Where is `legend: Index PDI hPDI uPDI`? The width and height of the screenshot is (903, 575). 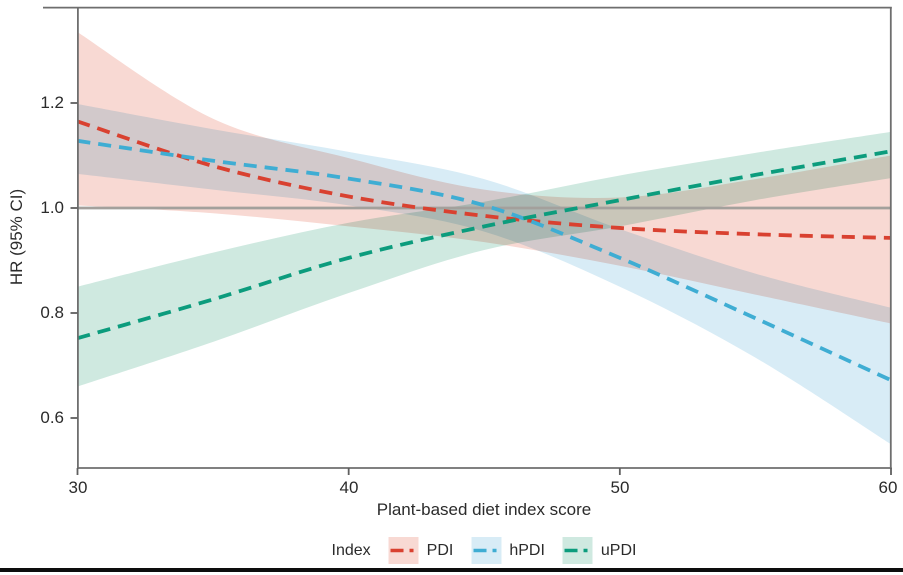
legend: Index PDI hPDI uPDI is located at coordinates (484, 550).